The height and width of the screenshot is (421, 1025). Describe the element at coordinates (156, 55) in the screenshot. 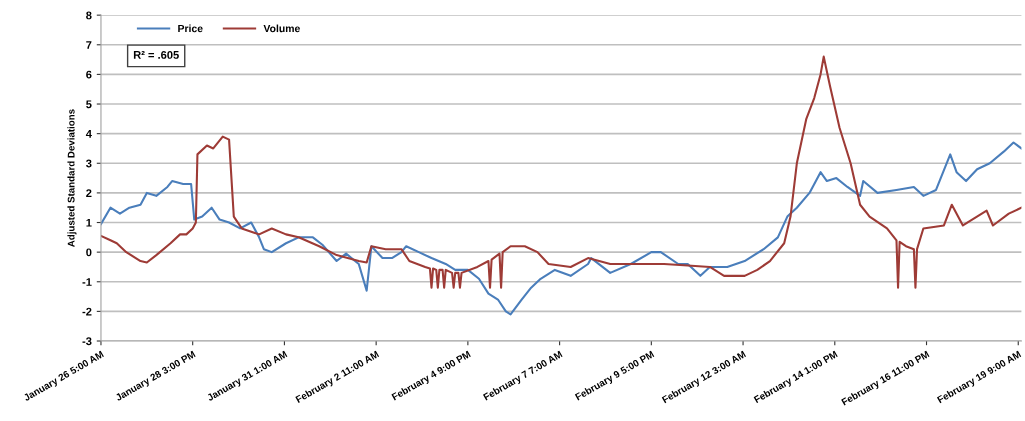

I see `annotation: R² = .605` at that location.